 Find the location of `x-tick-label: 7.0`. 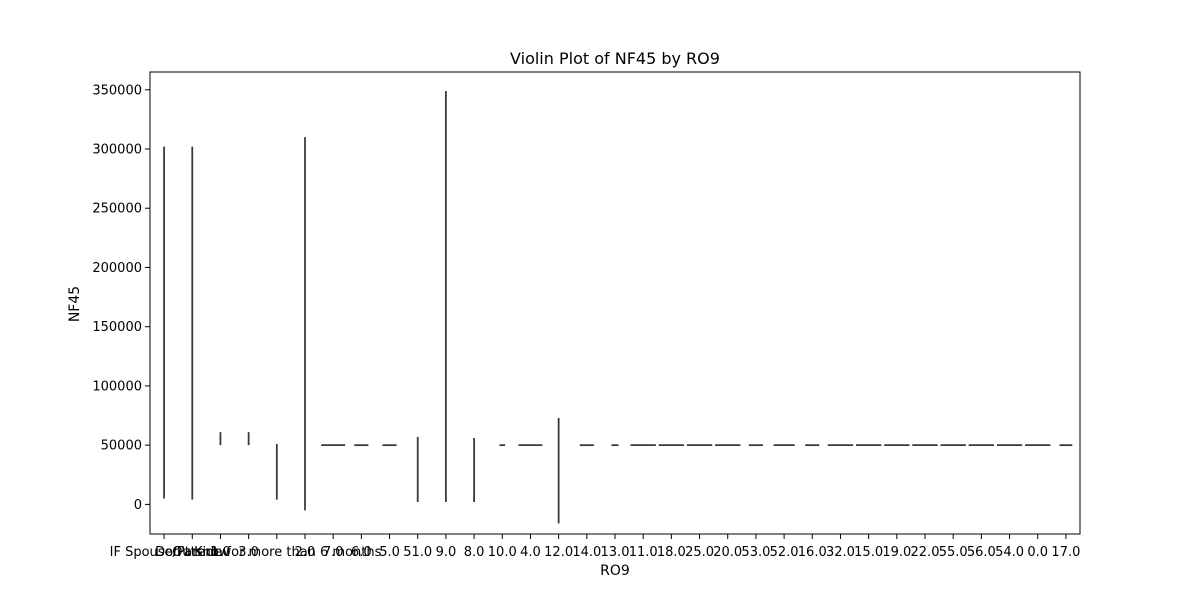

x-tick-label: 7.0 is located at coordinates (333, 552).